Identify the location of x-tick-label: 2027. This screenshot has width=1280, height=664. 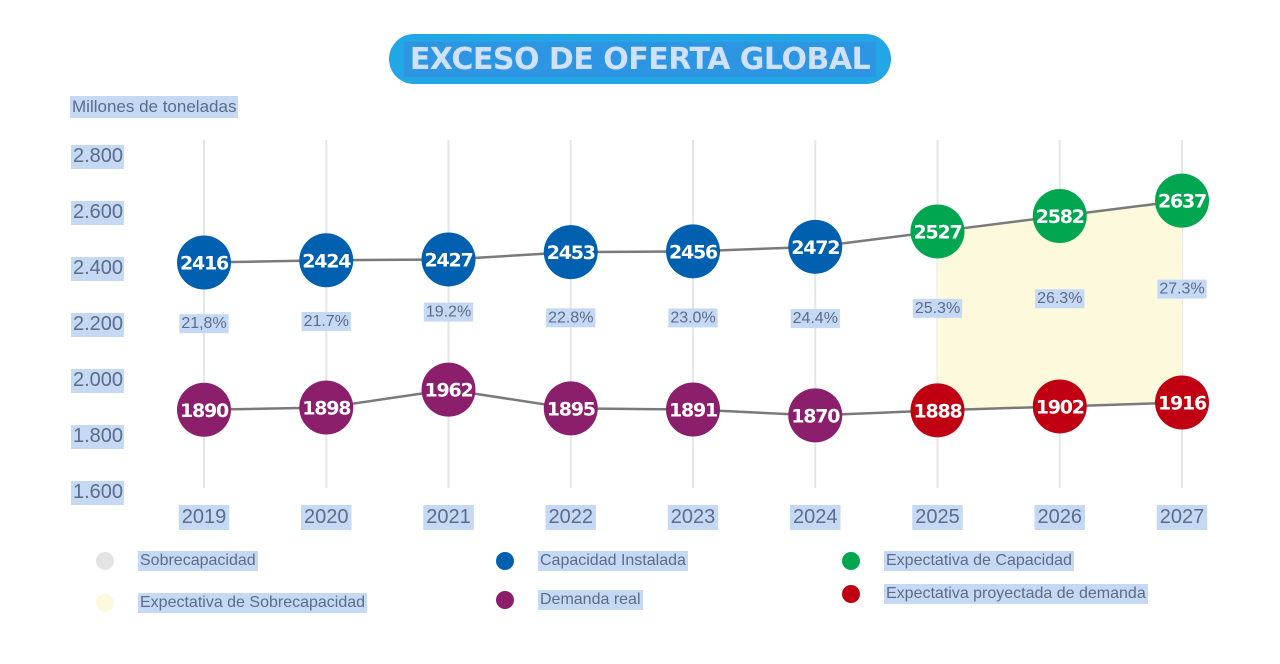
(1182, 517).